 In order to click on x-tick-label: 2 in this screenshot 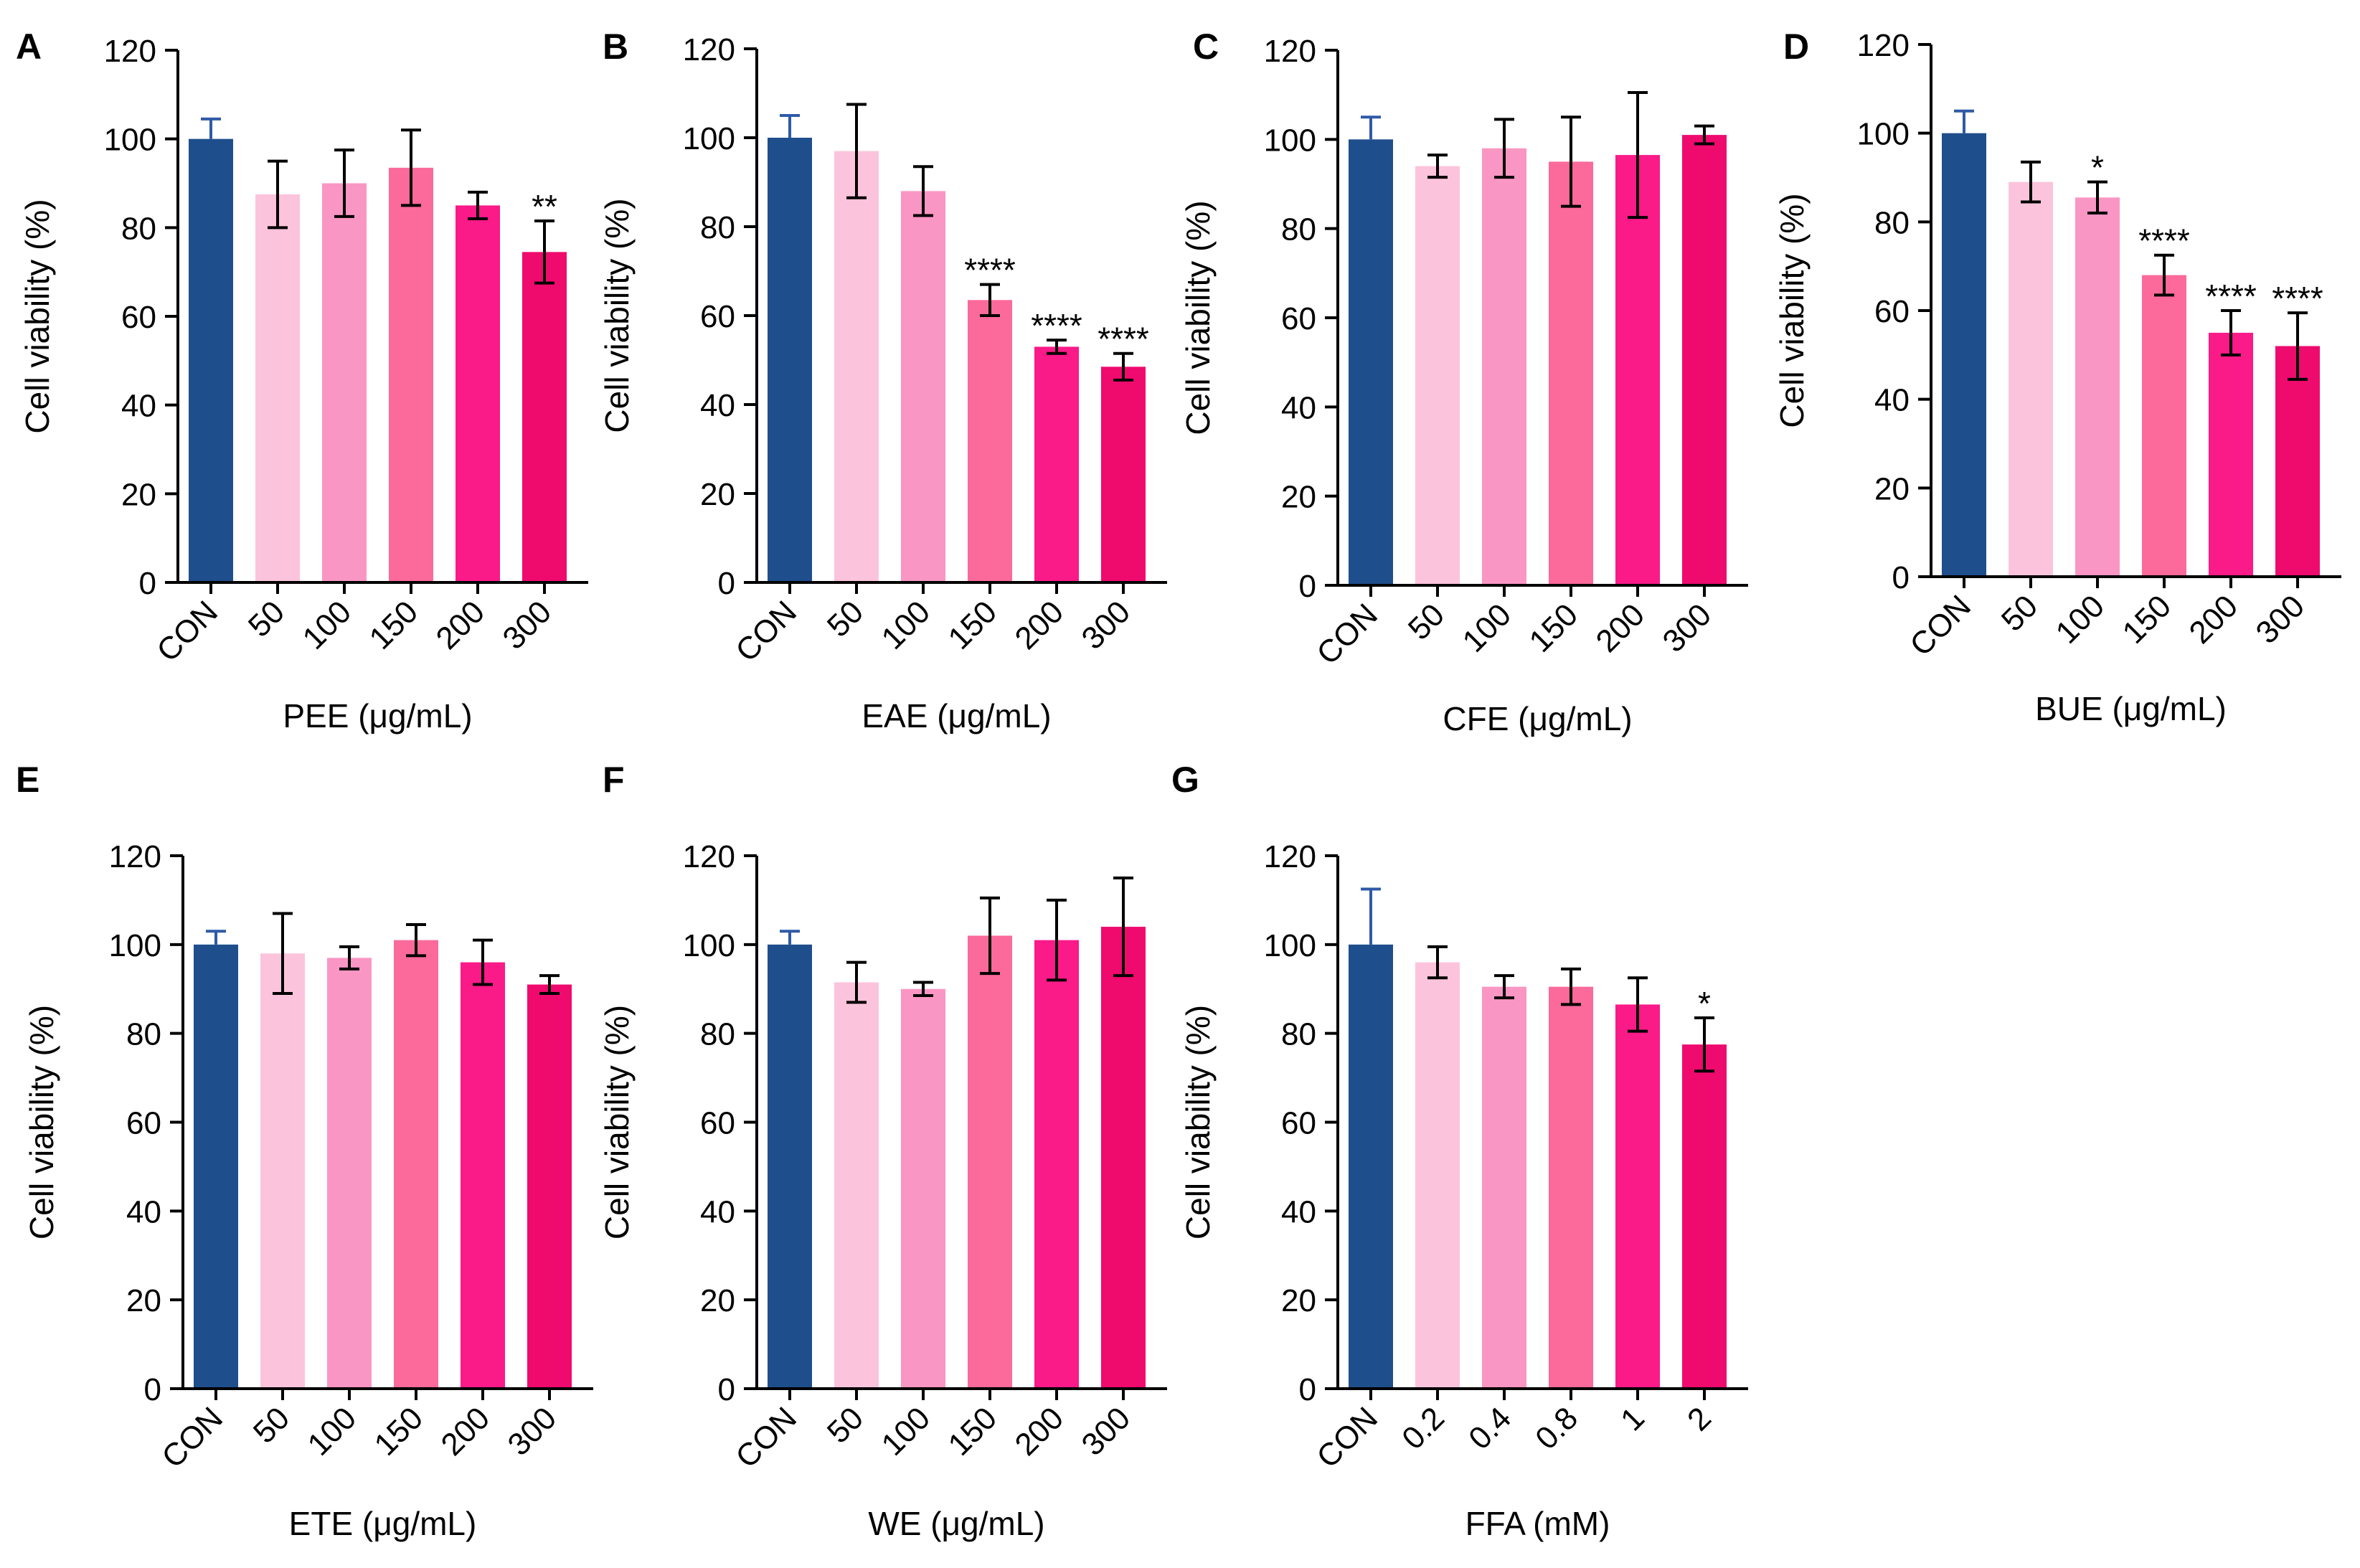, I will do `click(1699, 1418)`.